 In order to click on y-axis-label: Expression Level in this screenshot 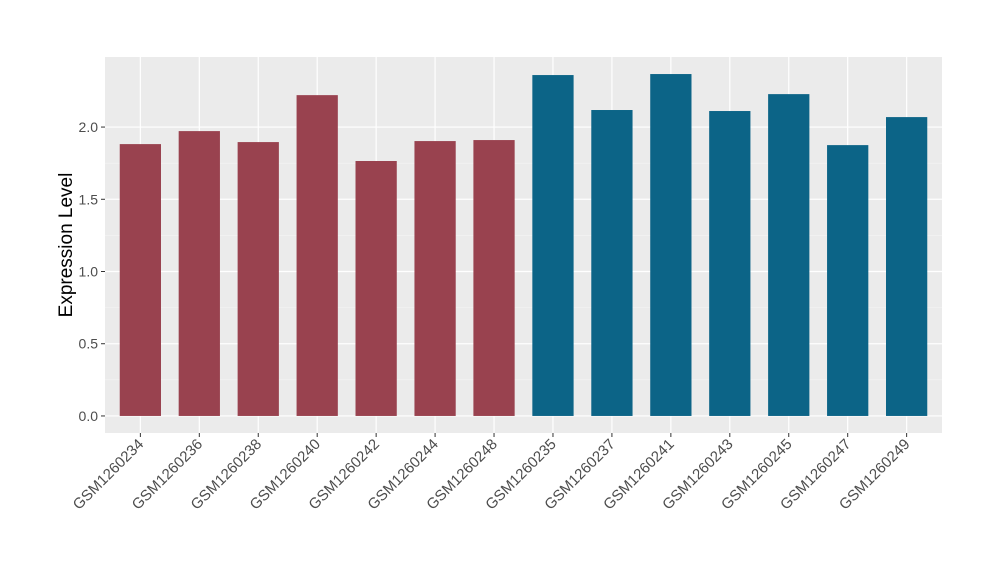, I will do `click(66, 245)`.